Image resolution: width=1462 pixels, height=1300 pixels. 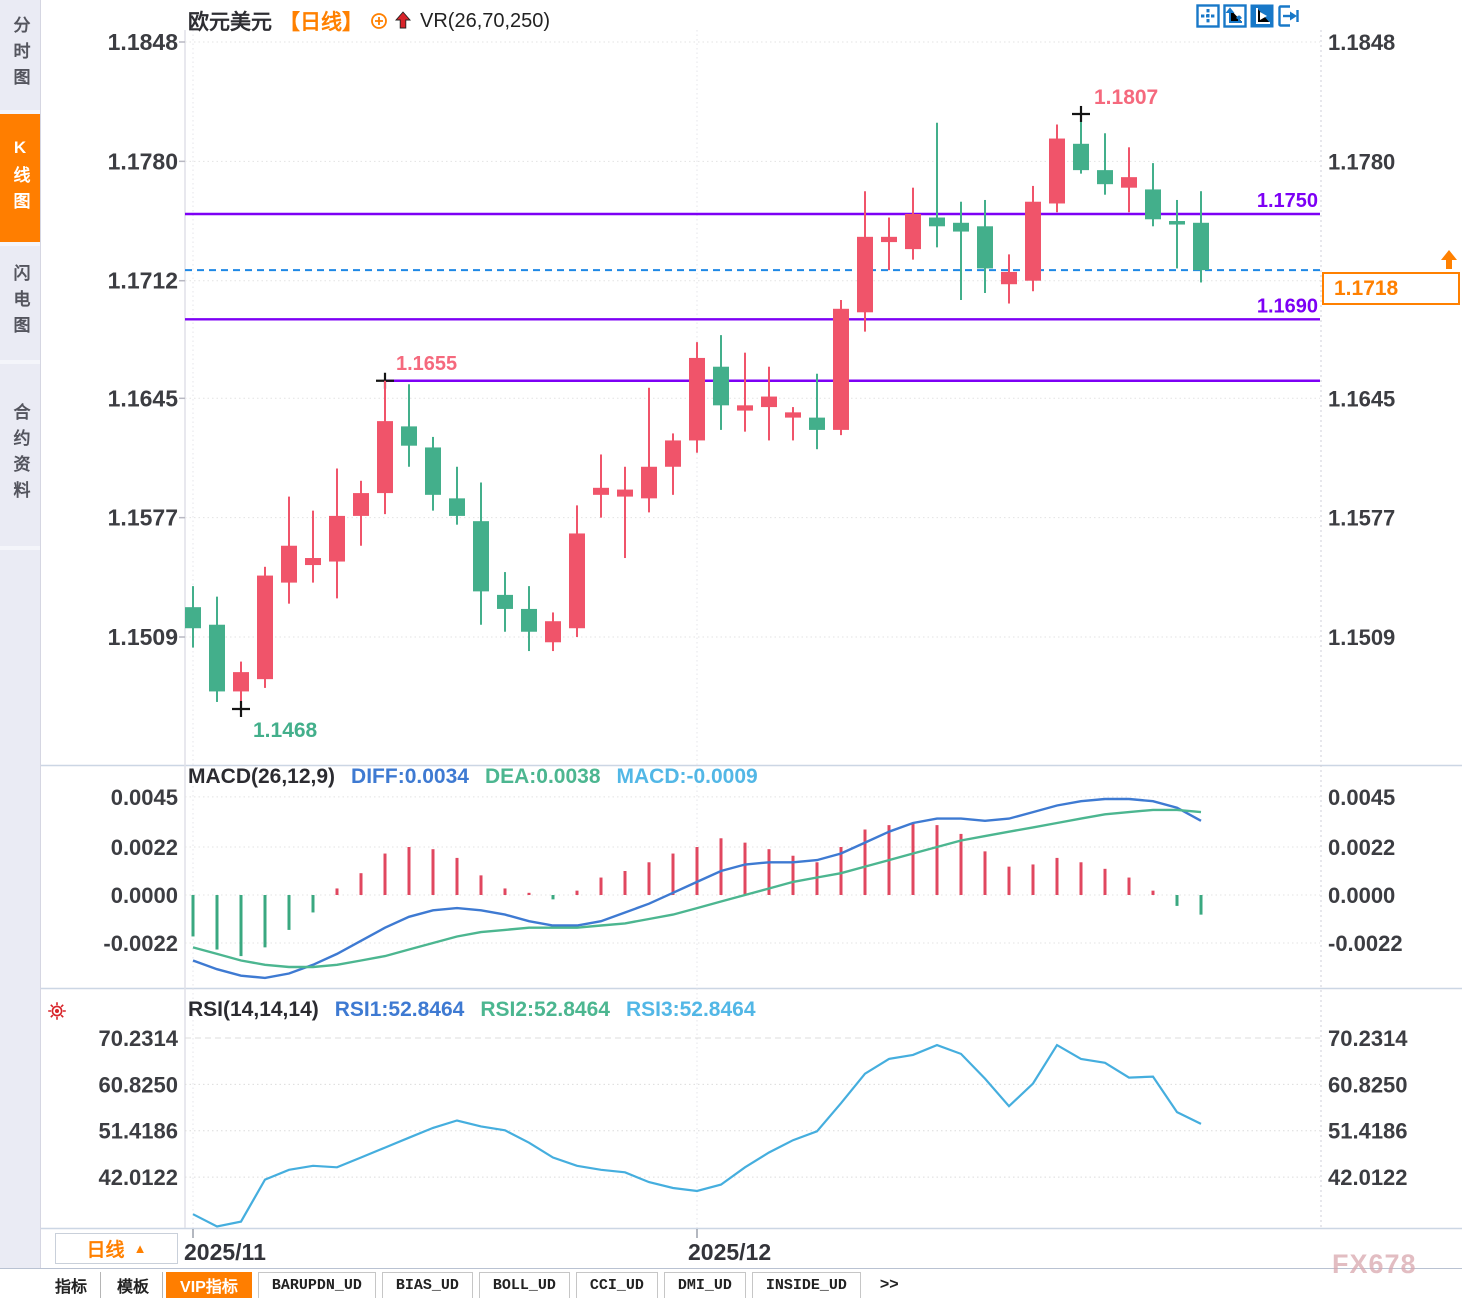 I want to click on tab-more: >>, so click(x=889, y=1284).